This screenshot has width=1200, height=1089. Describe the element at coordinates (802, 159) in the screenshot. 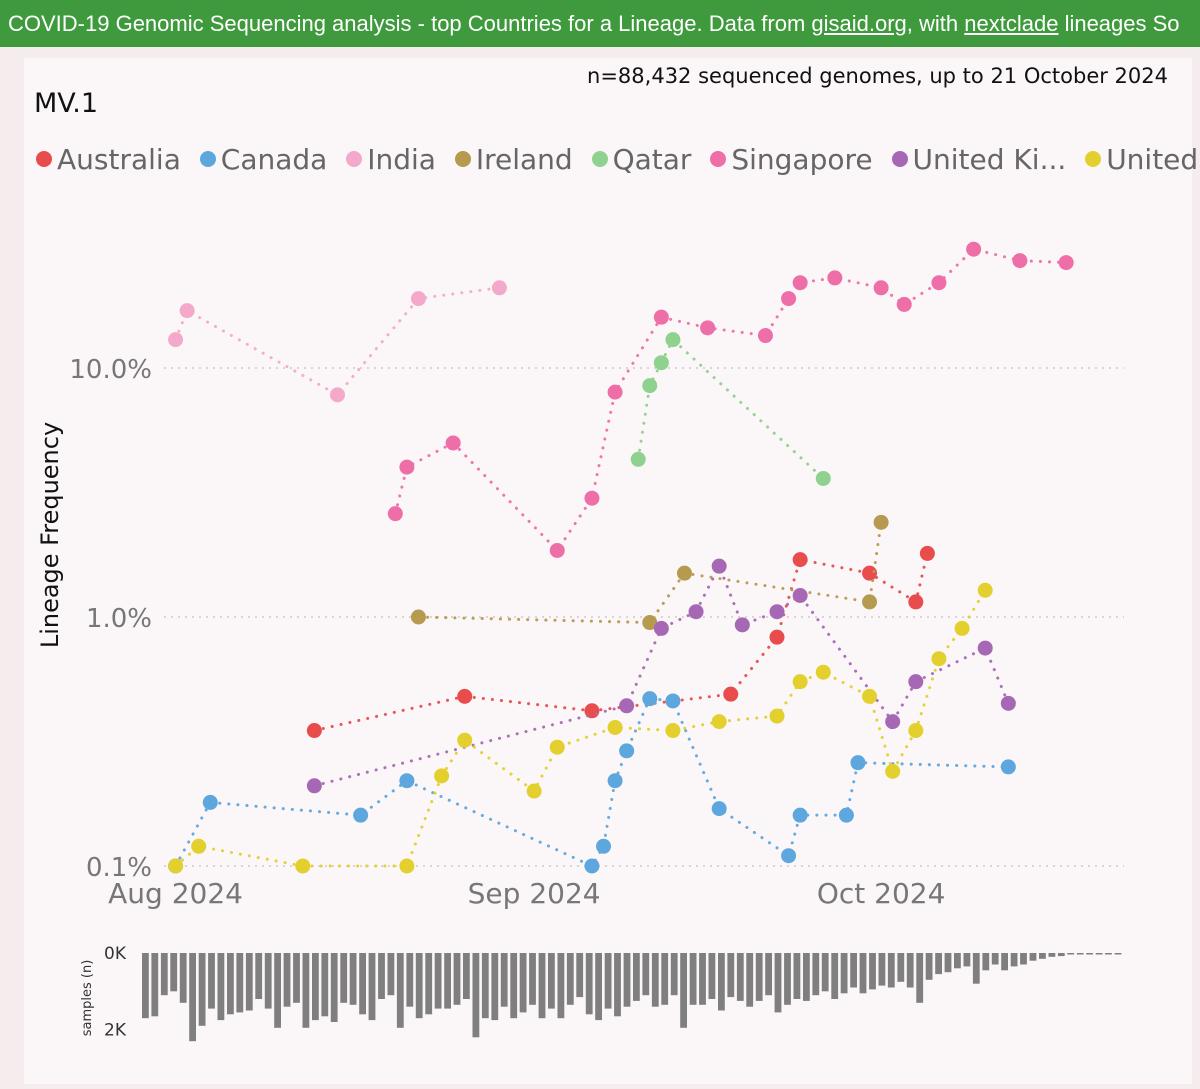

I see `legend-label: Singapore` at that location.